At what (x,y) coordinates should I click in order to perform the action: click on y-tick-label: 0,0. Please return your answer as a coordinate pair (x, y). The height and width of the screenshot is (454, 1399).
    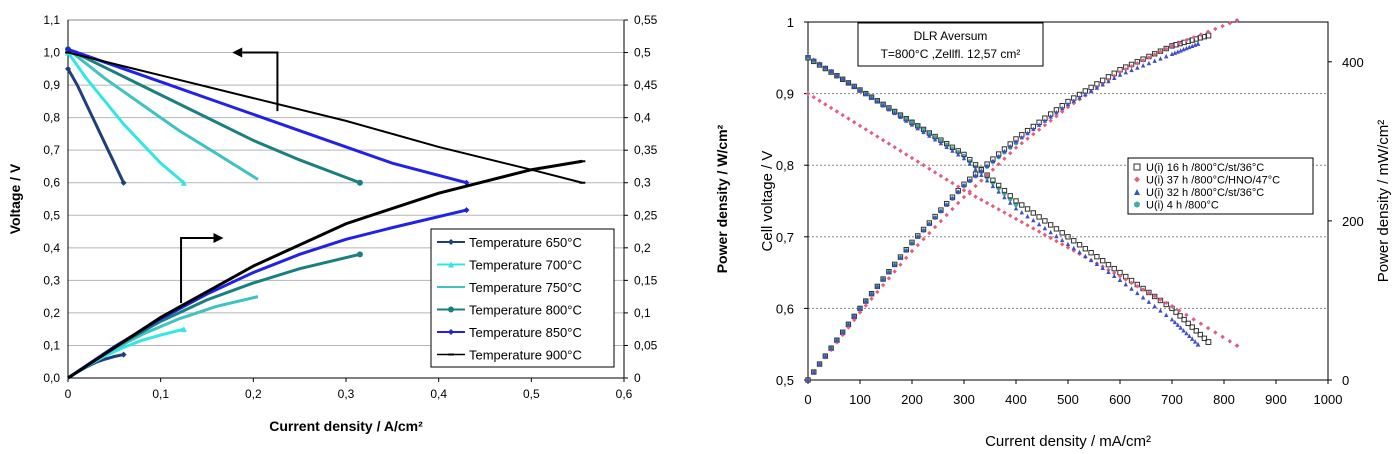
    Looking at the image, I should click on (51, 378).